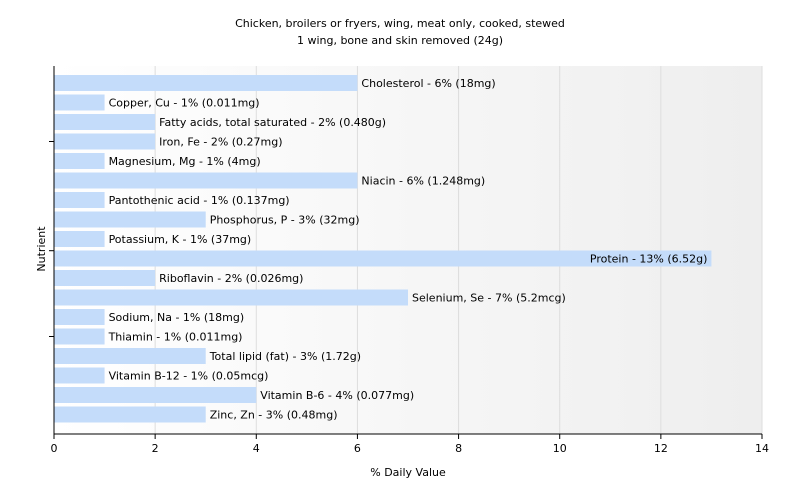 This screenshot has width=800, height=504. I want to click on bar-label: Sodium, Na - 1% (18mg), so click(177, 317).